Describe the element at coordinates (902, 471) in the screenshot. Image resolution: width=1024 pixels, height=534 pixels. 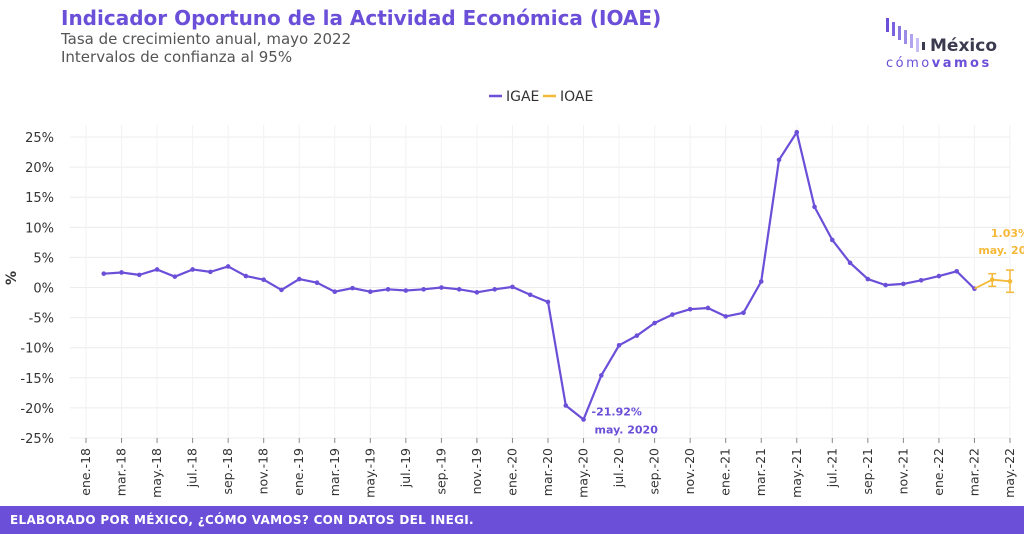
I see `x-tick-label: nov.-21` at that location.